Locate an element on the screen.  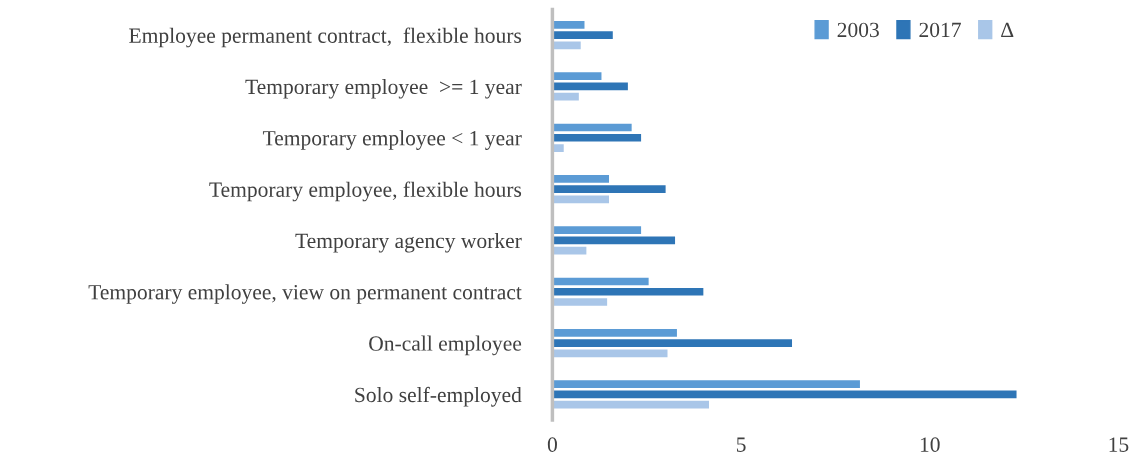
x-tick-label: 10 is located at coordinates (930, 444).